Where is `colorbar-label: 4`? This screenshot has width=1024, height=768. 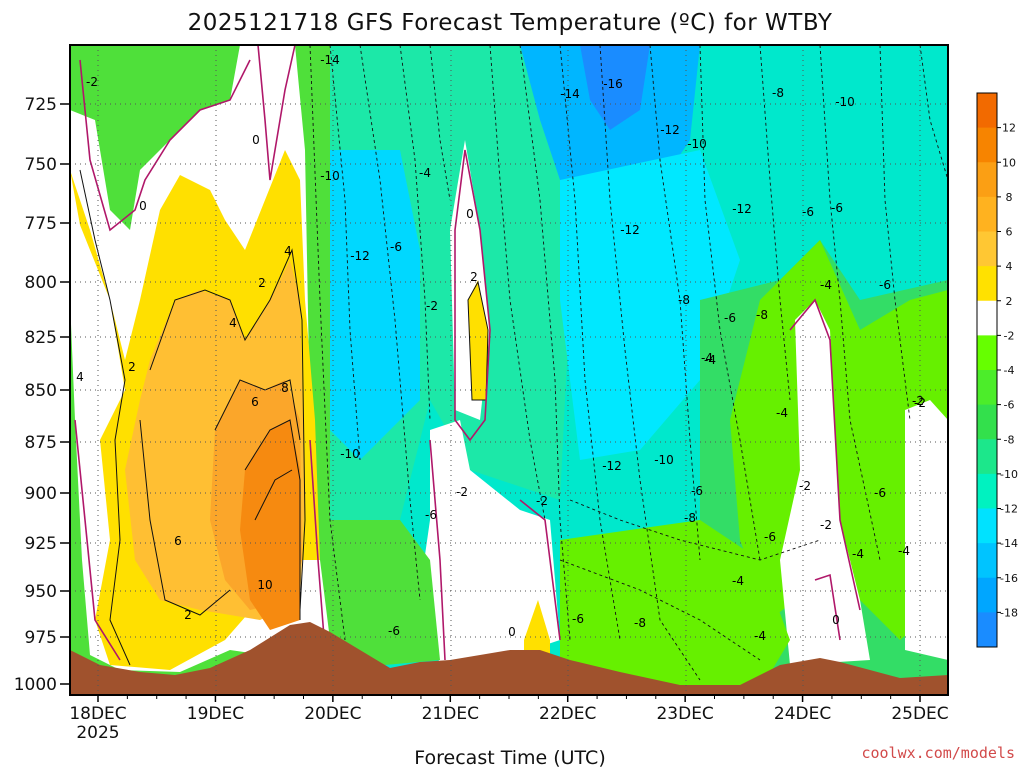
colorbar-label: 4 is located at coordinates (1009, 266).